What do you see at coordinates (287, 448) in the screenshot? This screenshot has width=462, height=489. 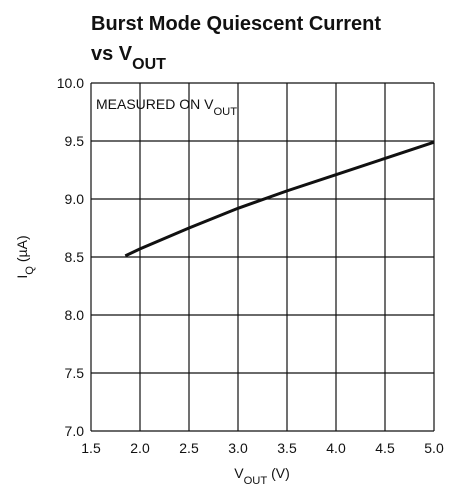 I see `x-tick-label: 3.5` at bounding box center [287, 448].